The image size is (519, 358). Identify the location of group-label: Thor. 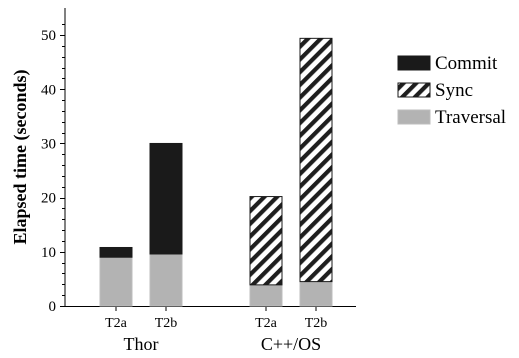
(141, 344).